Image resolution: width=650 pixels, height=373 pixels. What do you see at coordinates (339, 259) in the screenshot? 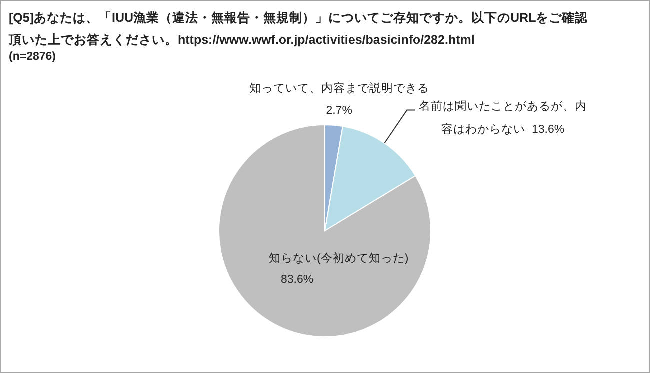
I see `slice-label: 知らない(今初めて知った)` at bounding box center [339, 259].